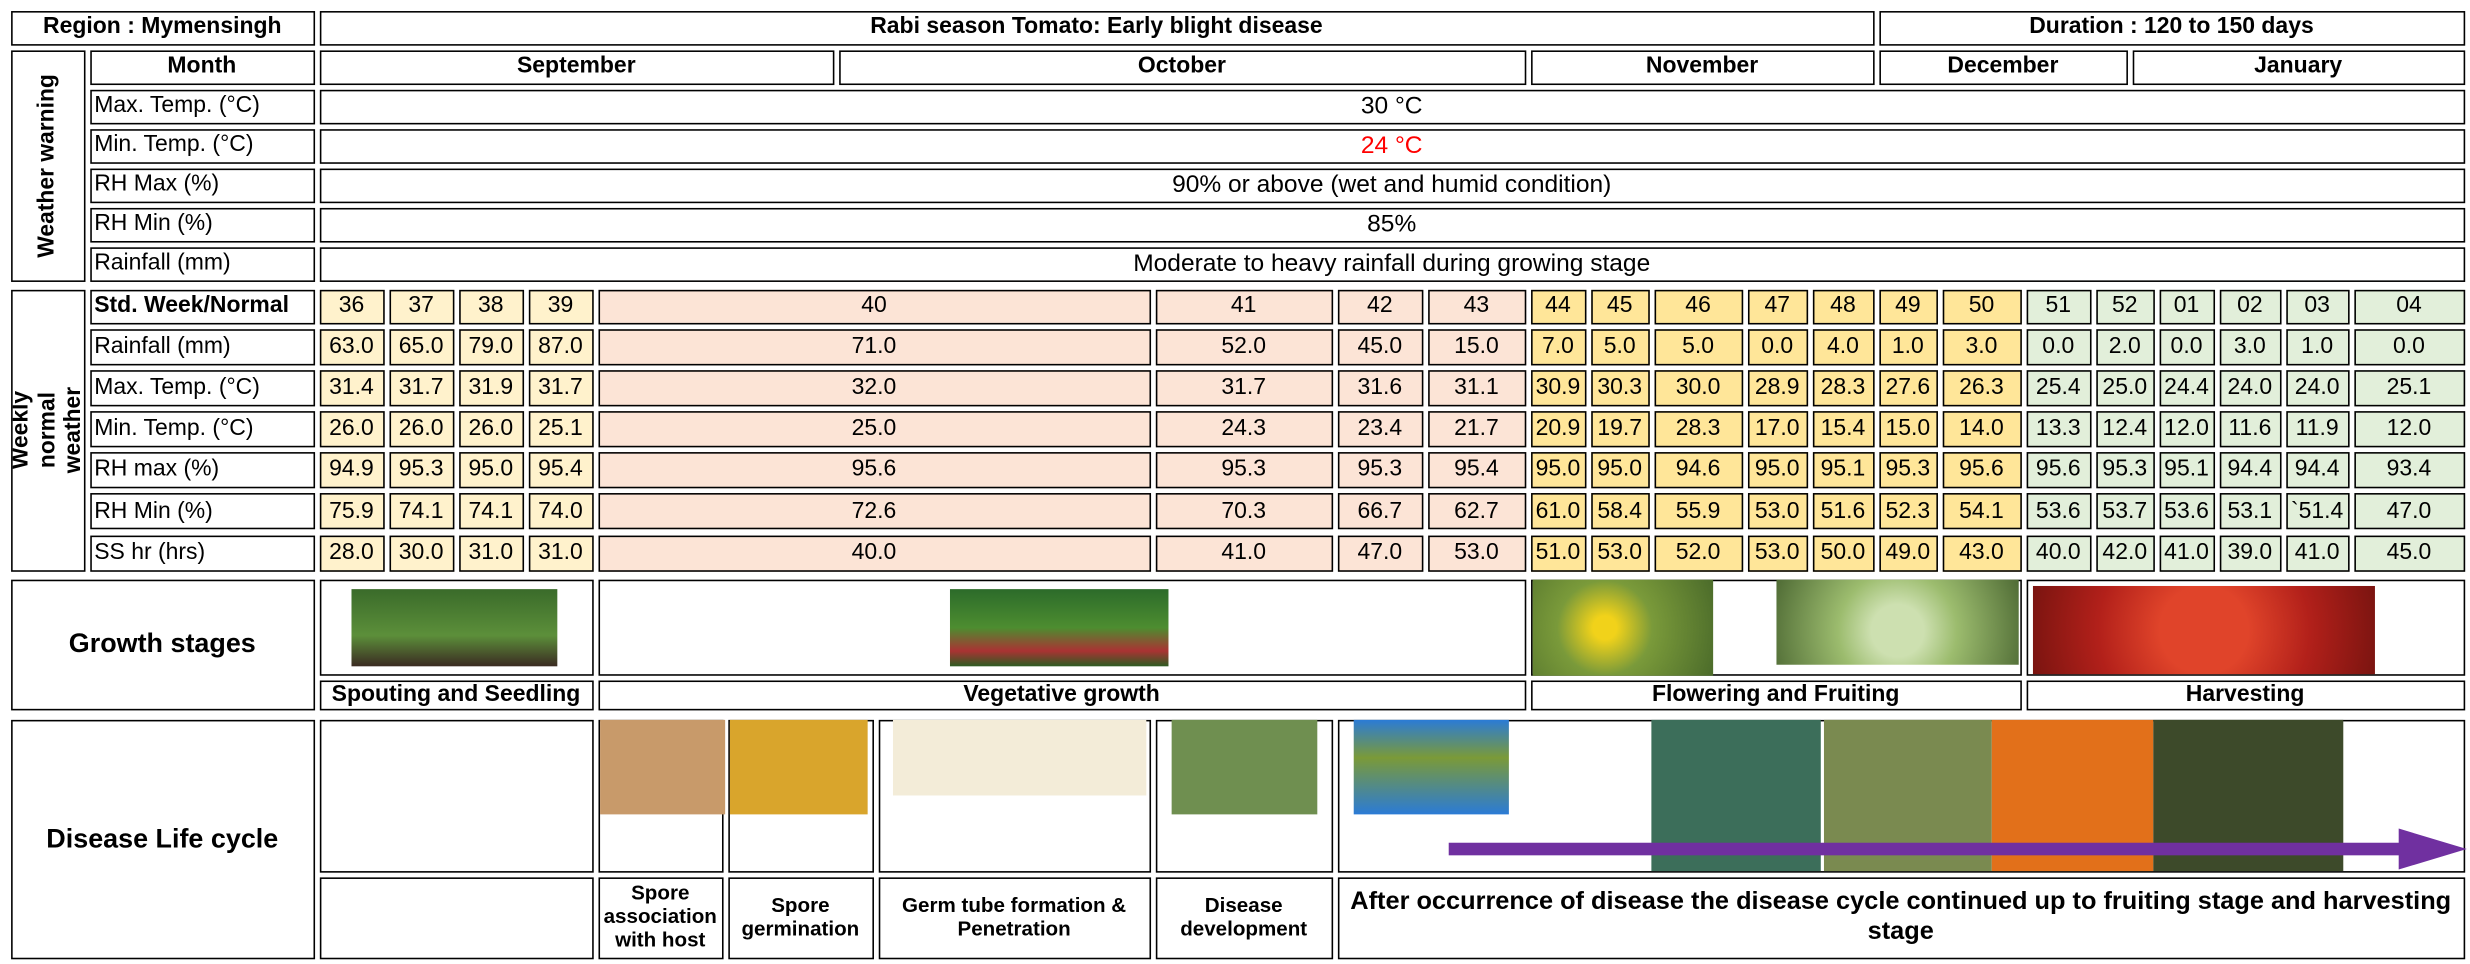 This screenshot has width=2470, height=964. What do you see at coordinates (421, 306) in the screenshot?
I see `week: 37` at bounding box center [421, 306].